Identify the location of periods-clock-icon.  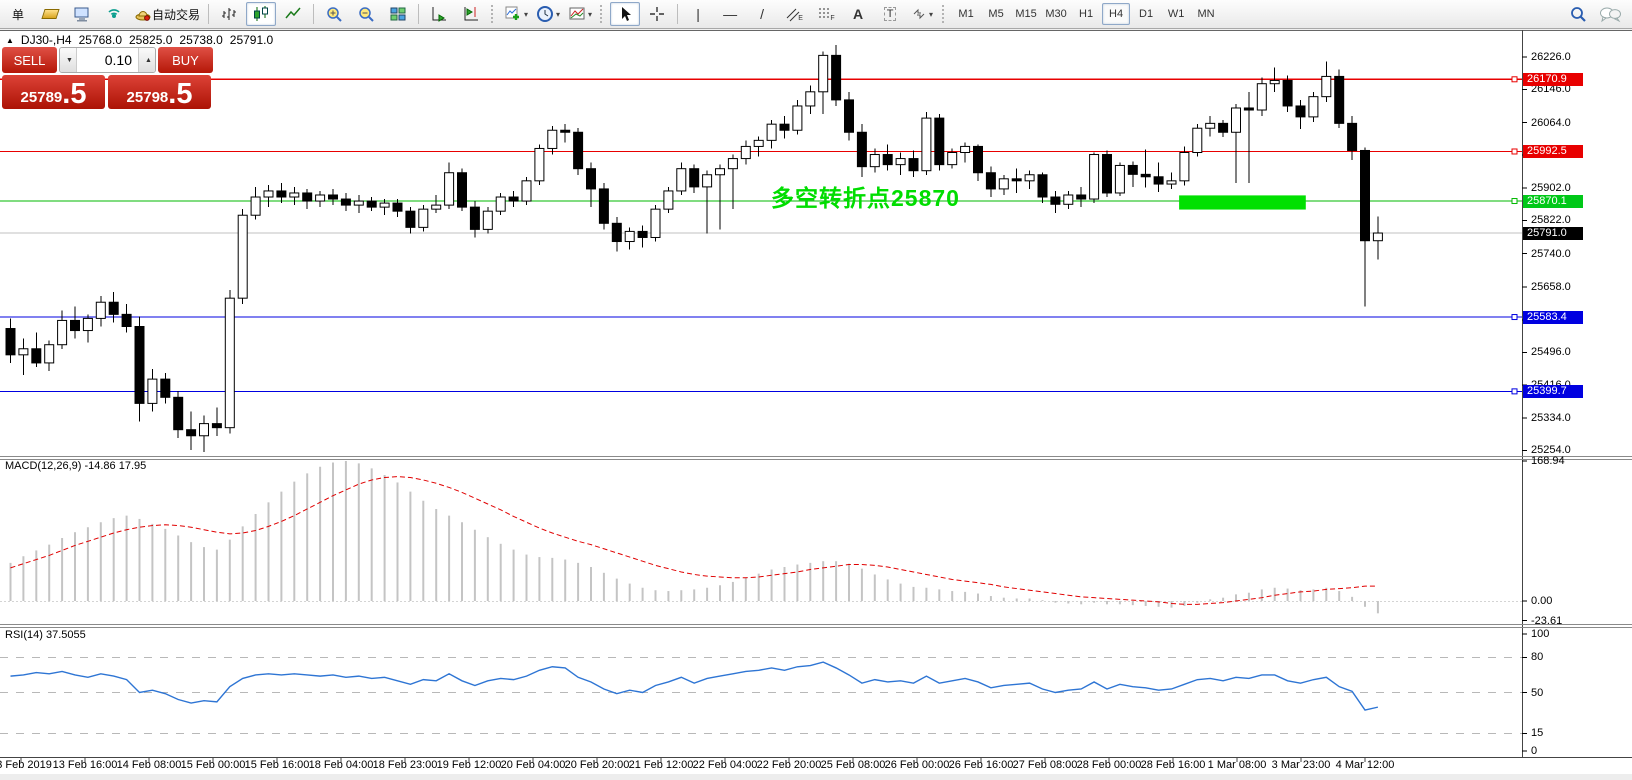
(545, 14).